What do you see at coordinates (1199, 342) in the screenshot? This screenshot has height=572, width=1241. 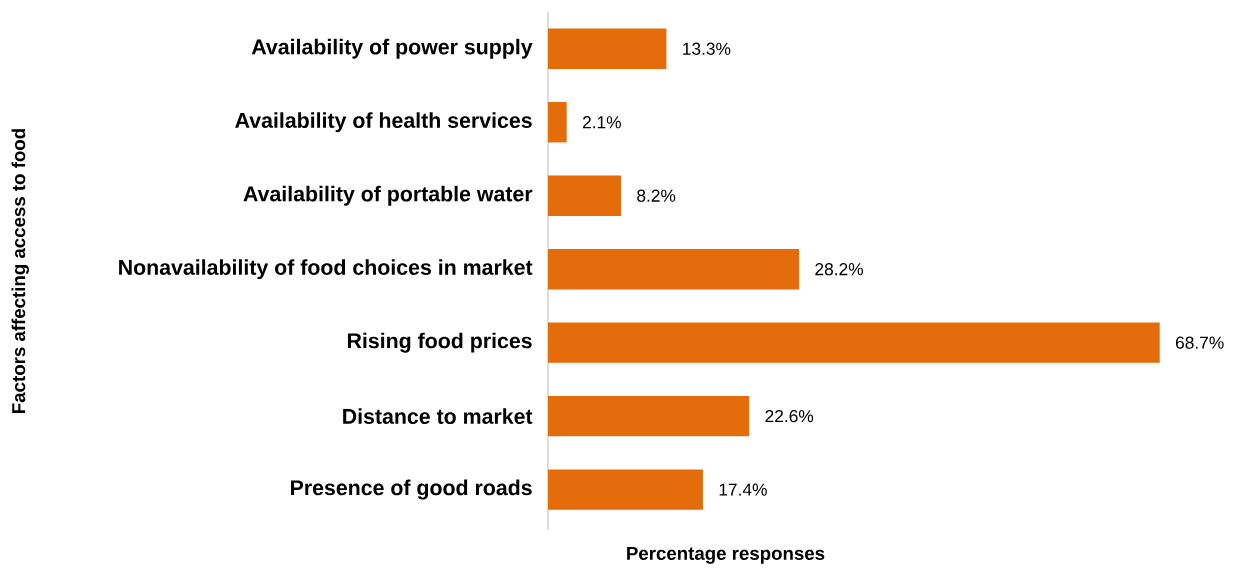 I see `data-label: 68.7%` at bounding box center [1199, 342].